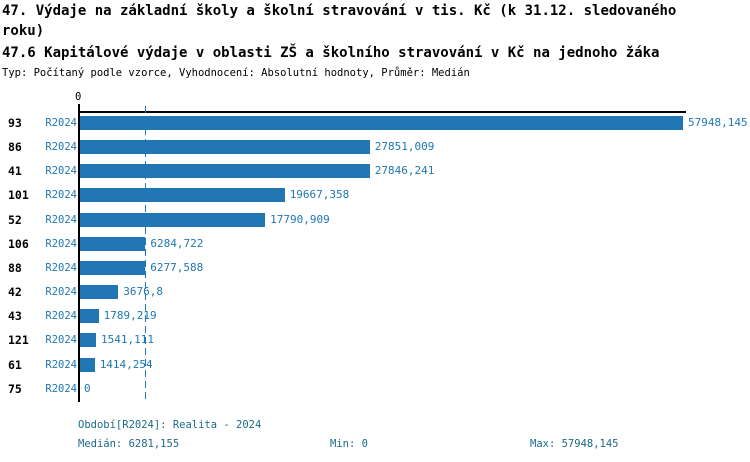 This screenshot has width=750, height=462. Describe the element at coordinates (404, 147) in the screenshot. I see `value-label: 27851,009` at that location.